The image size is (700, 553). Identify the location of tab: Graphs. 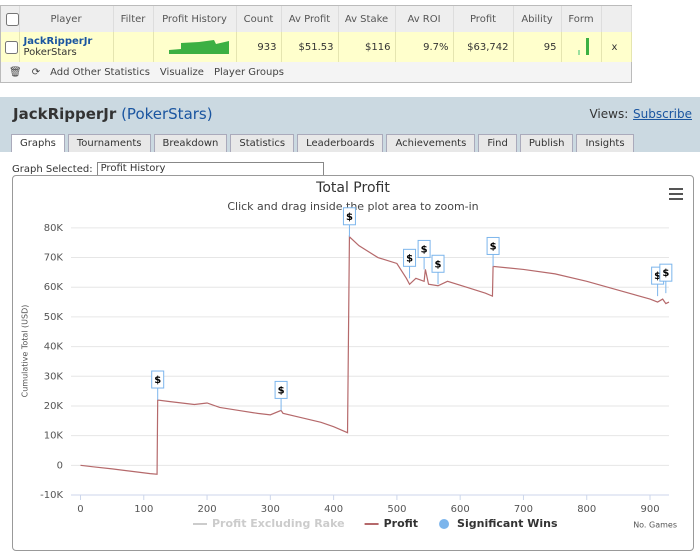
(38, 143).